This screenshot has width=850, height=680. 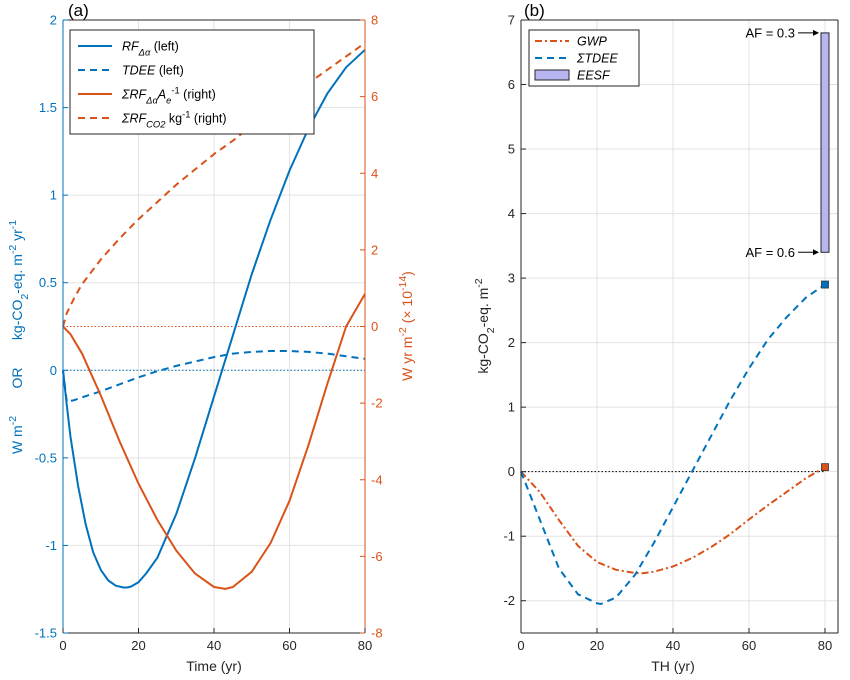 What do you see at coordinates (407, 359) in the screenshot?
I see `y-axis-label-right-part: W yr m` at bounding box center [407, 359].